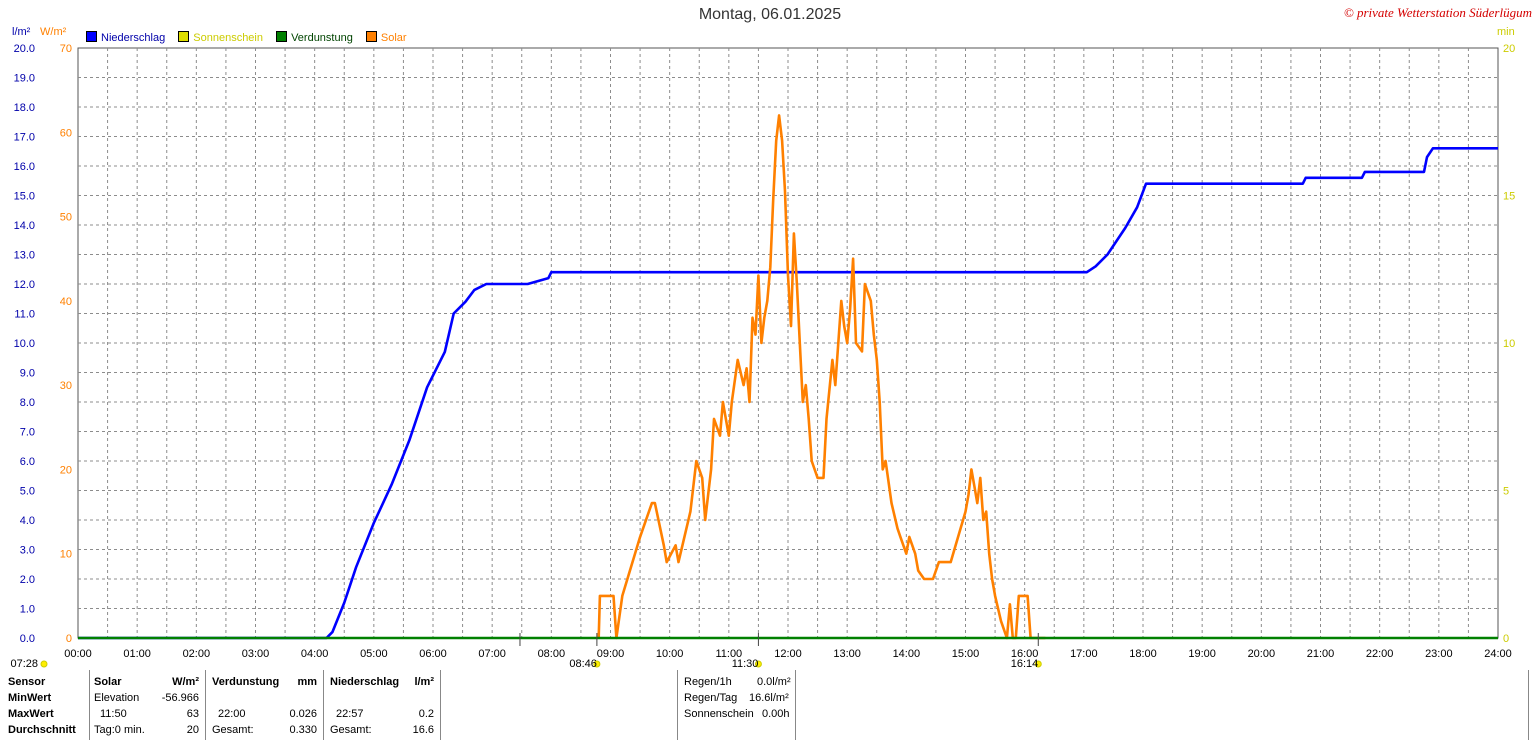 The width and height of the screenshot is (1536, 741). What do you see at coordinates (24, 285) in the screenshot?
I see `y-left-tick-label: 12.0` at bounding box center [24, 285].